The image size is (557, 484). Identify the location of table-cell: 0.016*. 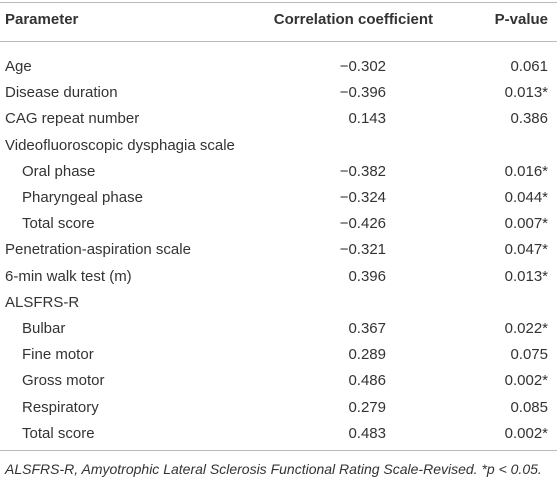
(526, 171).